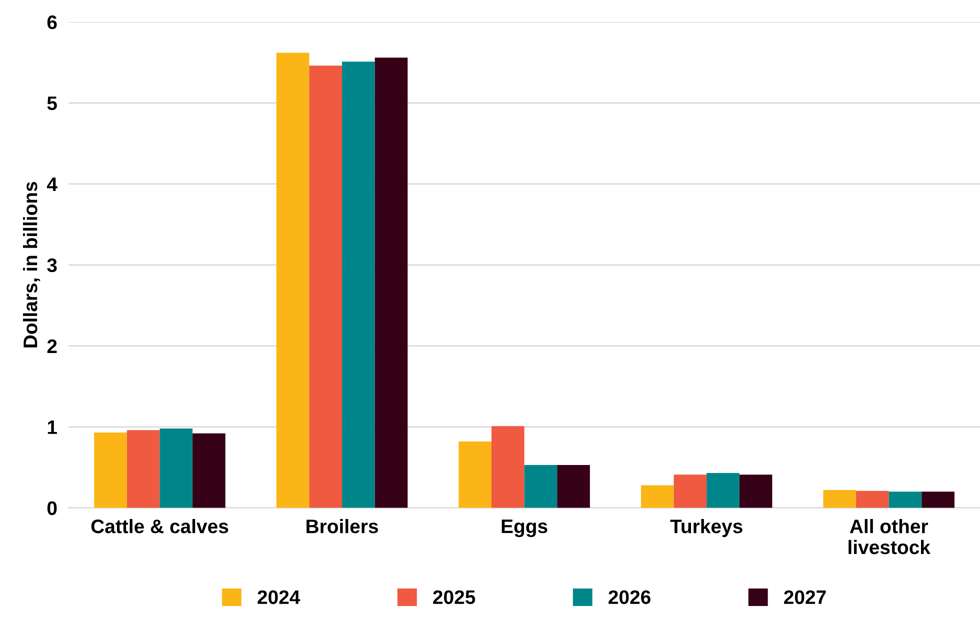  What do you see at coordinates (52, 427) in the screenshot?
I see `y-tick-label: 1` at bounding box center [52, 427].